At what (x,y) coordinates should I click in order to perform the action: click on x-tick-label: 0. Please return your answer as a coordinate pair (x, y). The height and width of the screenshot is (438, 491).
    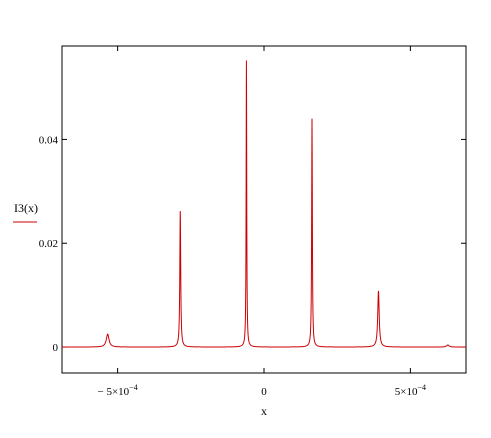
    Looking at the image, I should click on (264, 392).